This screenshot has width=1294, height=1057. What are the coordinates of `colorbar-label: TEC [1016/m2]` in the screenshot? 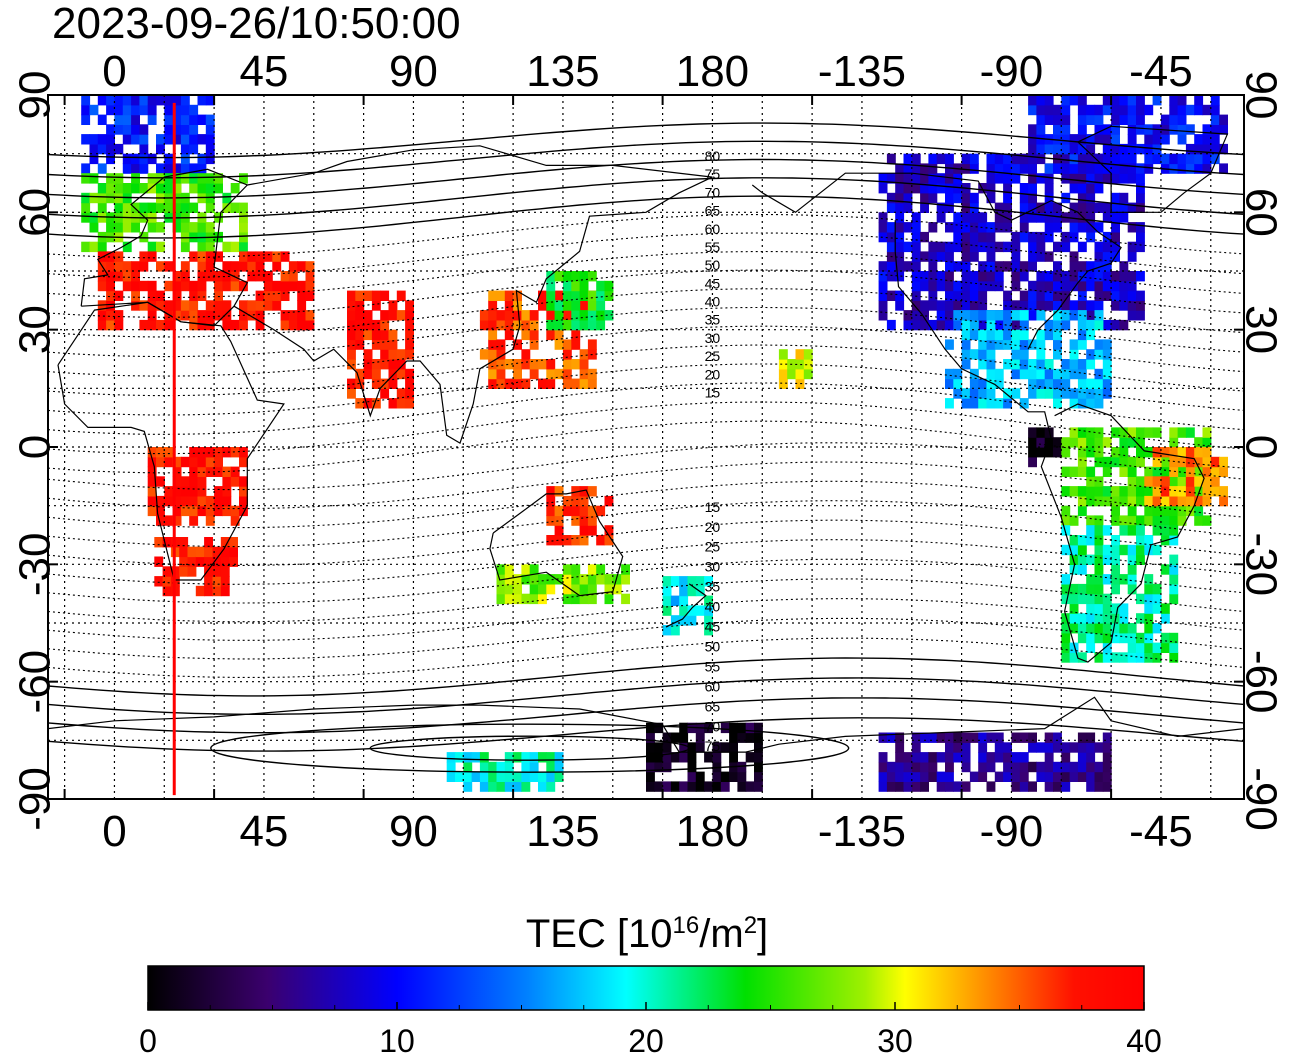 It's located at (647, 930).